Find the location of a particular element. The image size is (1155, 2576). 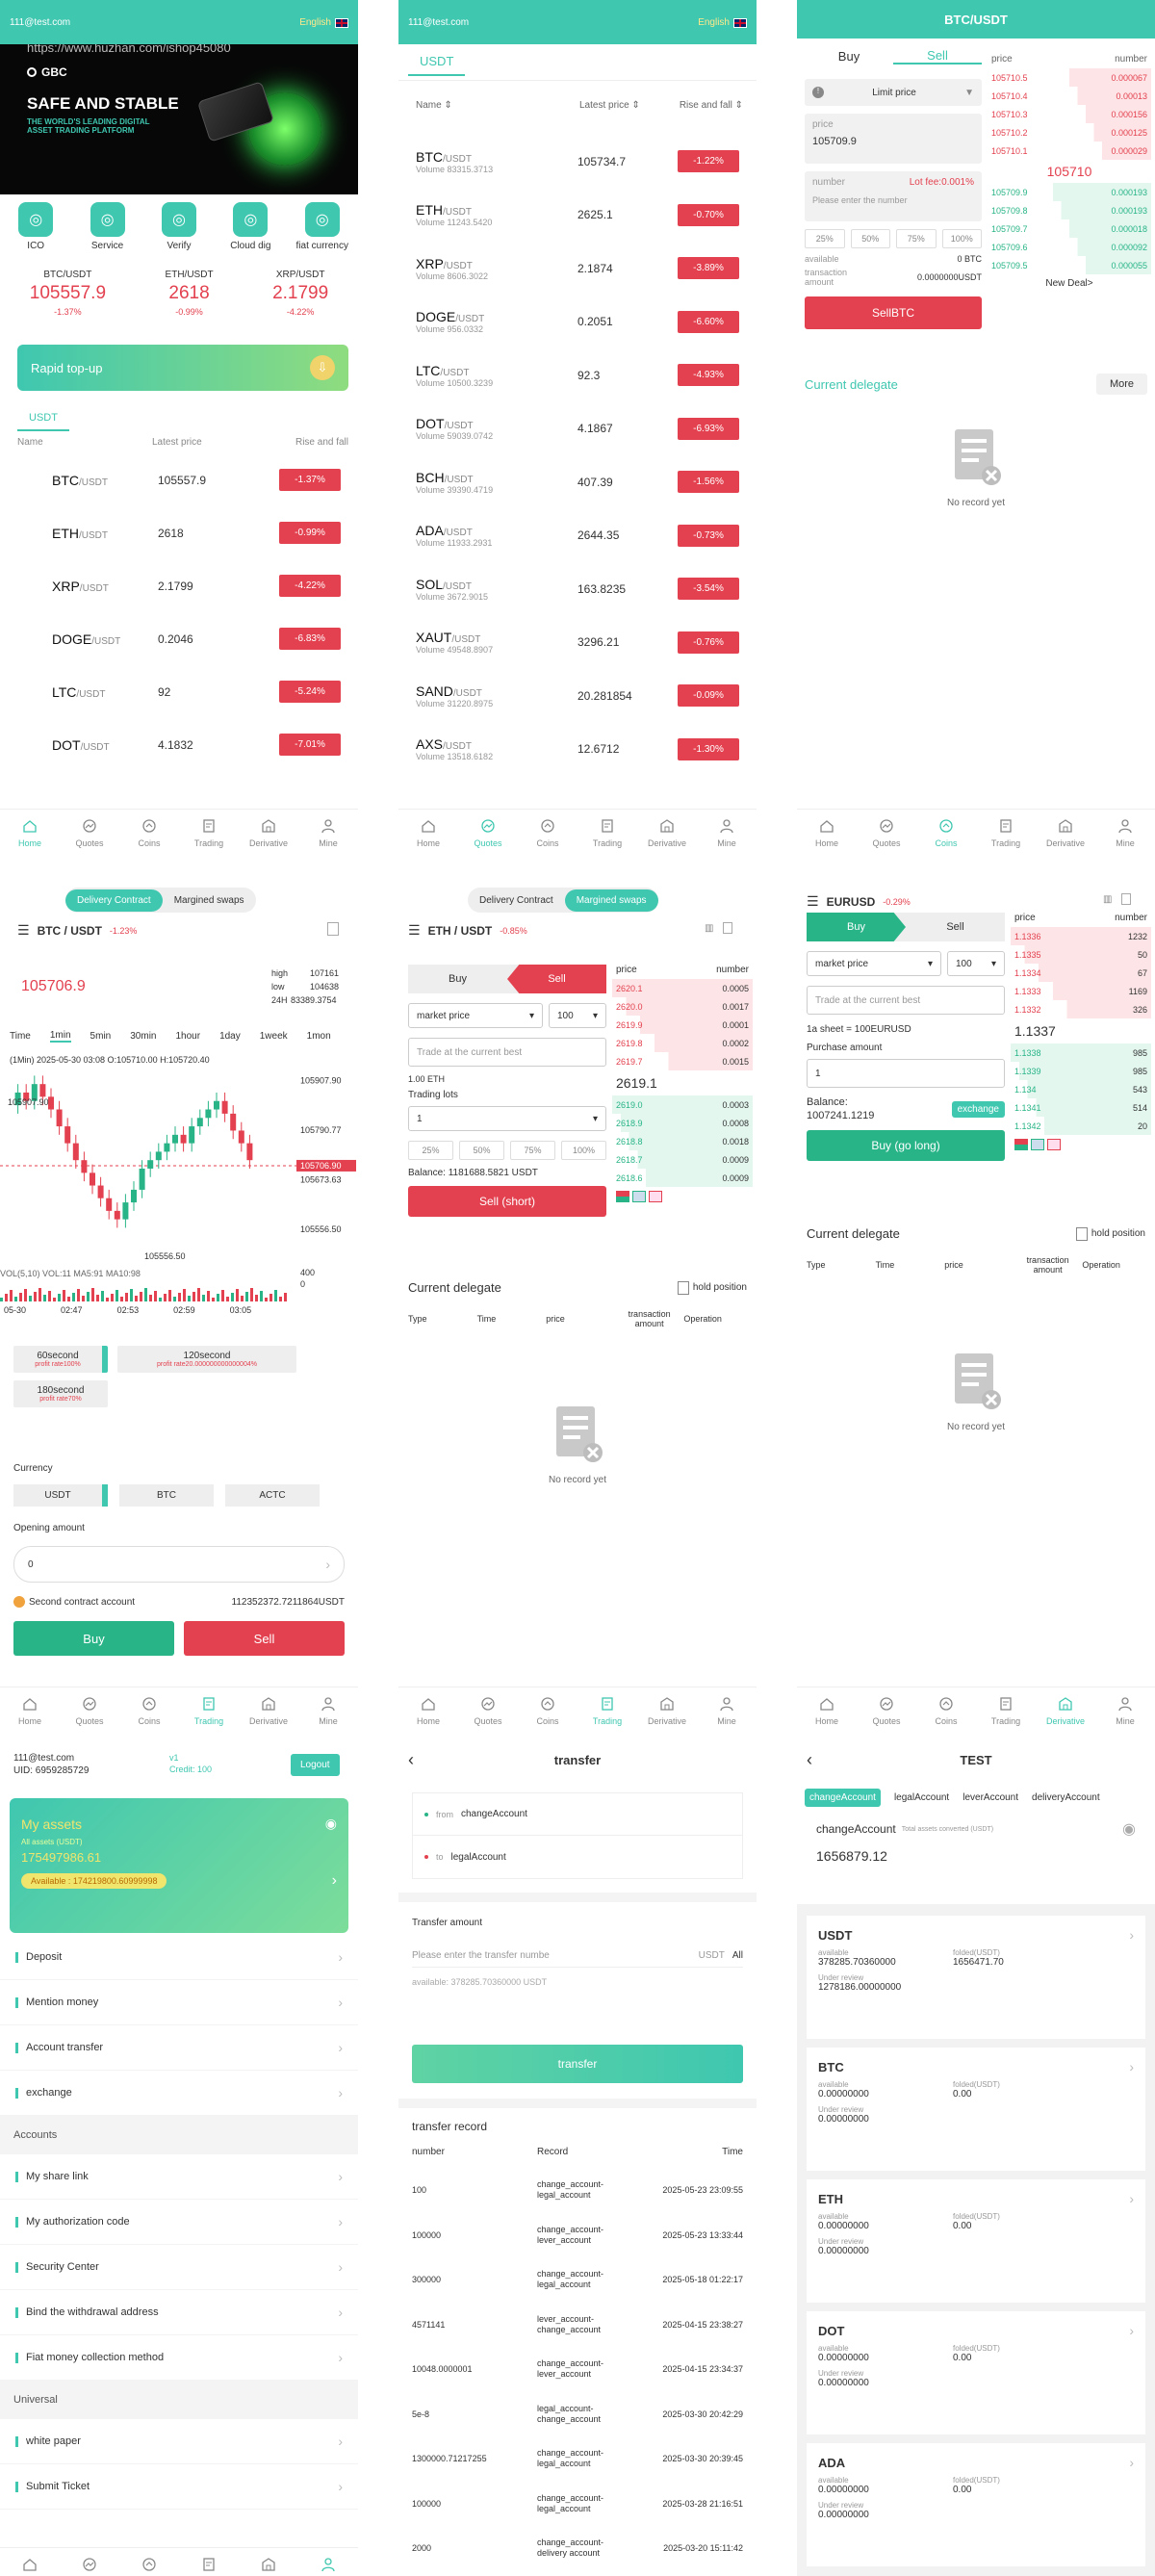

sell-tab: Sell is located at coordinates (955, 927).